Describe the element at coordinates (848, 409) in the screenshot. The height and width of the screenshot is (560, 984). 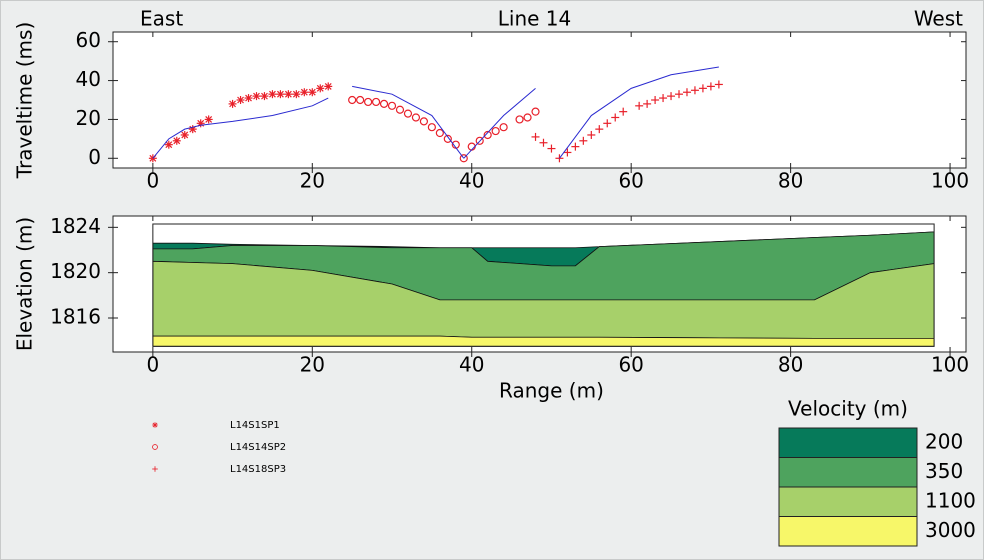
I see `legend-title: Velocity (m)` at that location.